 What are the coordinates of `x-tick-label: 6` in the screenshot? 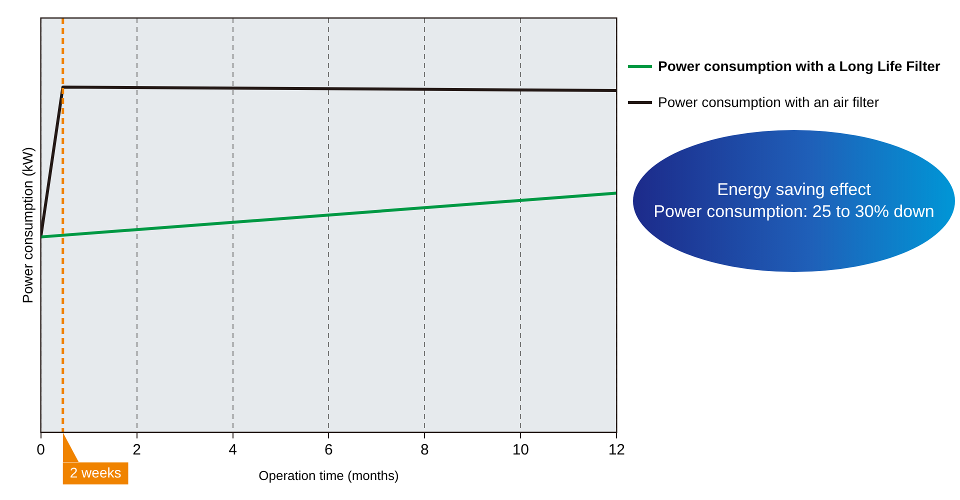 It's located at (328, 450).